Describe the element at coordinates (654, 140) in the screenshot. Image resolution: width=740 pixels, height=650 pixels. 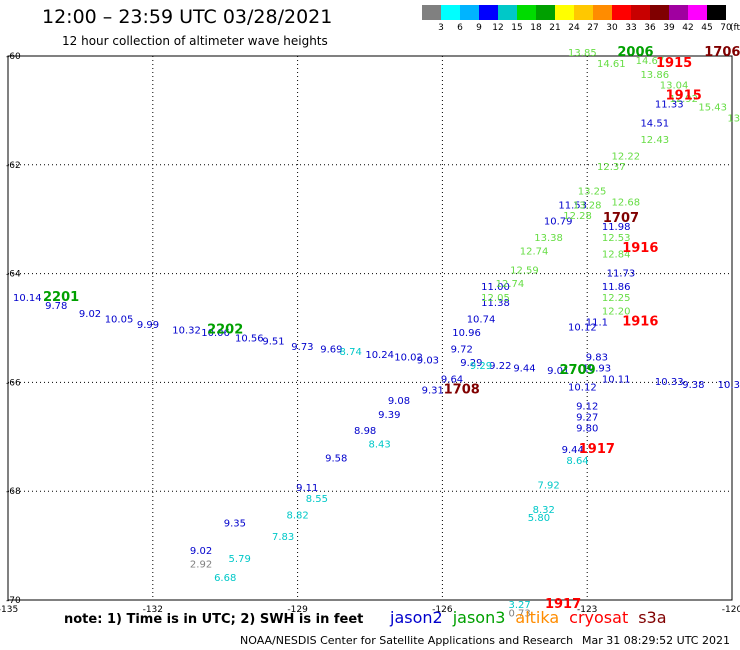
I see `data-point-label: 12.43` at that location.